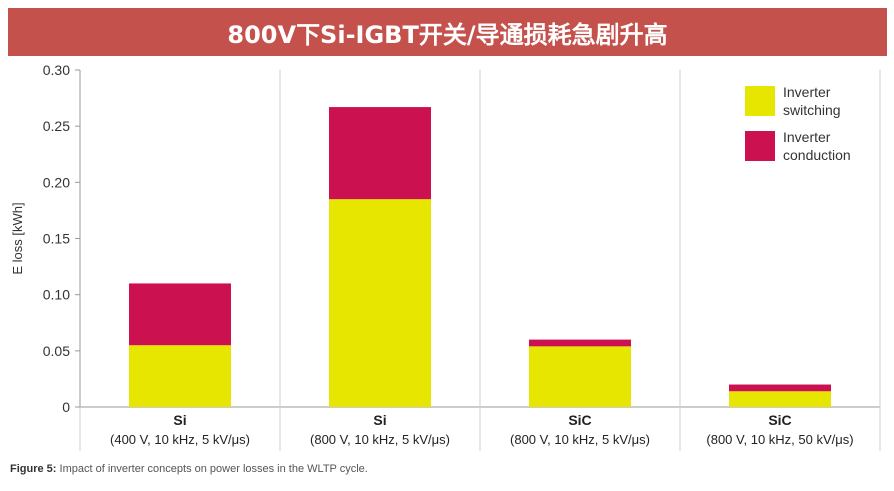 The height and width of the screenshot is (491, 894). What do you see at coordinates (17, 238) in the screenshot?
I see `y-axis-title: E loss [kWh]` at bounding box center [17, 238].